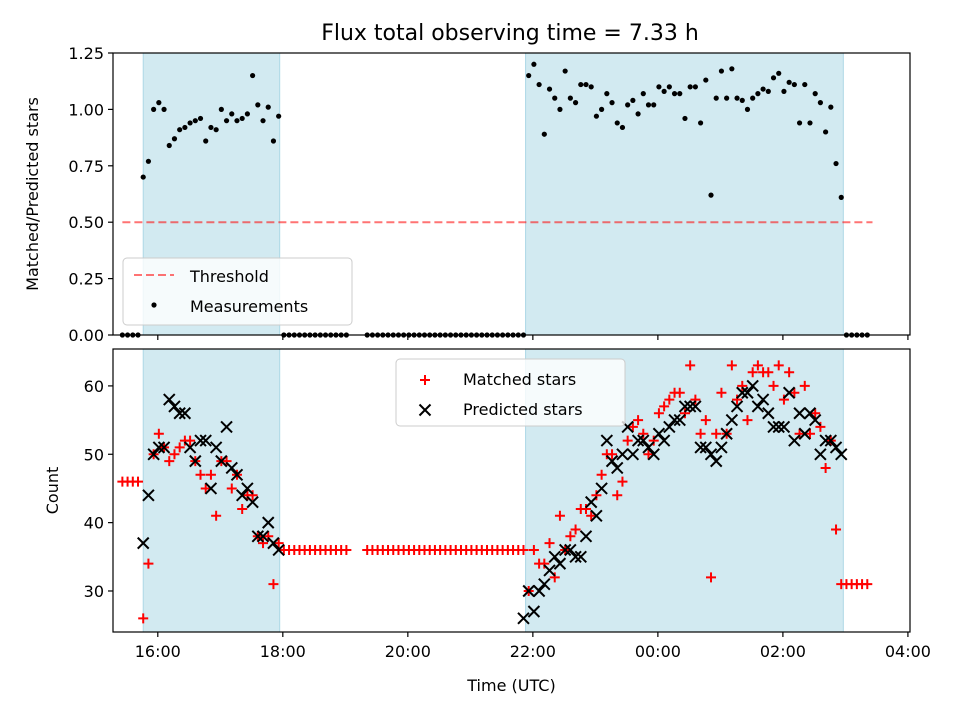 Image resolution: width=960 pixels, height=724 pixels. Describe the element at coordinates (510, 33) in the screenshot. I see `chart-title: Flux total observing time = 7.33 h` at that location.